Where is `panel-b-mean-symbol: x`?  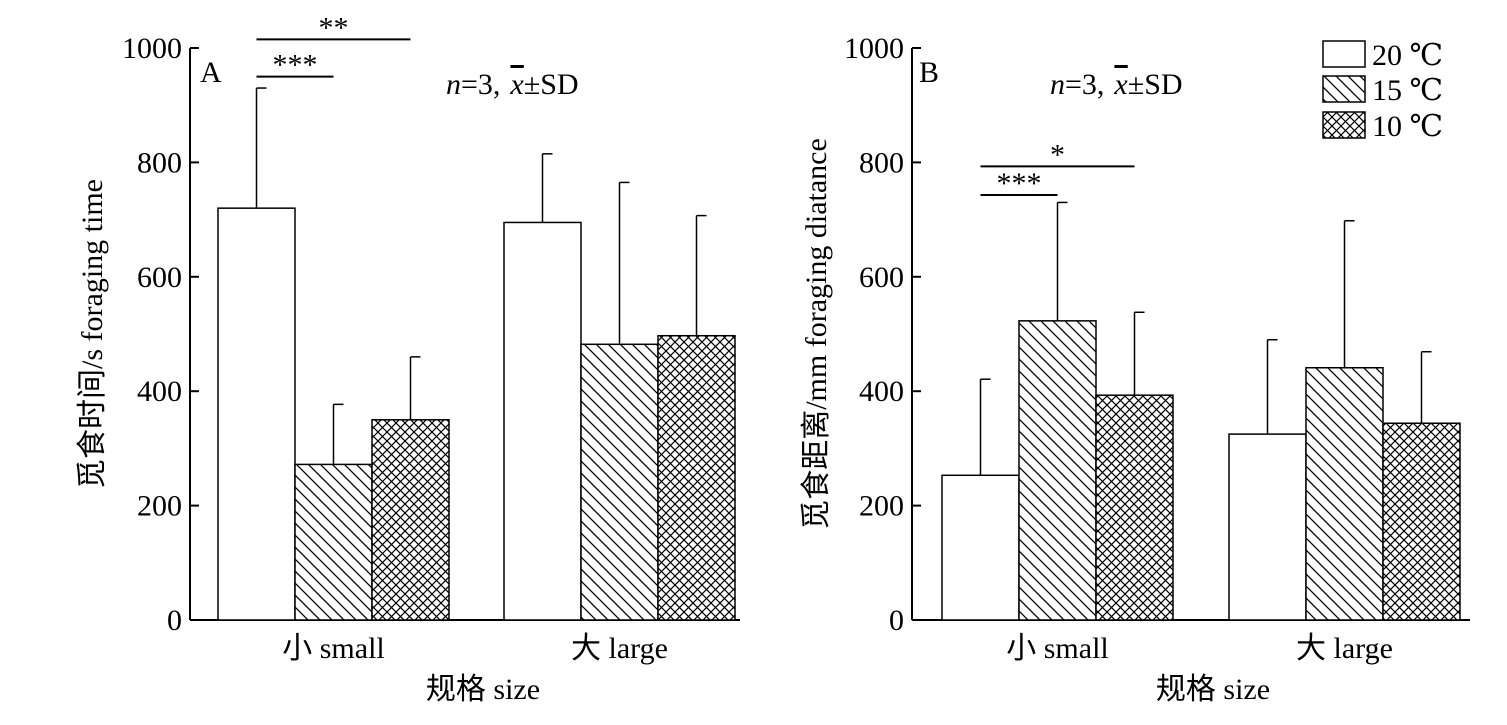 panel-b-mean-symbol: x is located at coordinates (1120, 84).